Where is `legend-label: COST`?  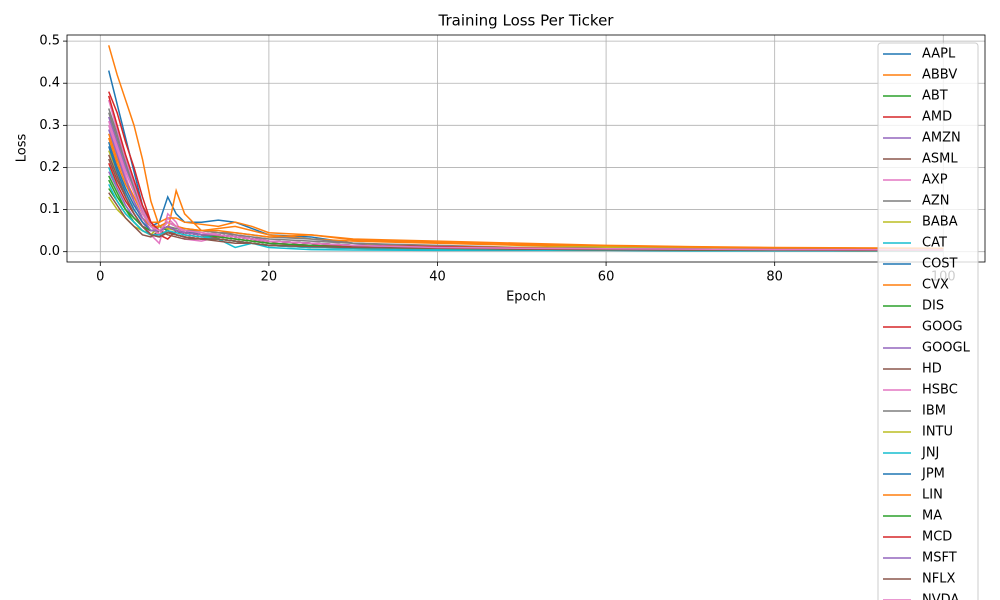
legend-label: COST is located at coordinates (940, 264).